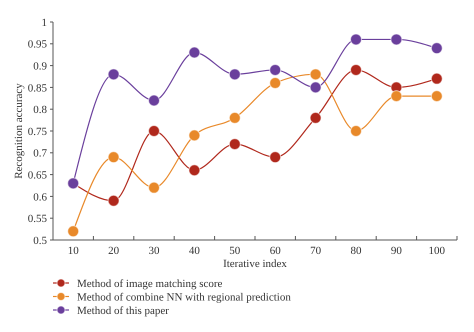 The width and height of the screenshot is (474, 332). What do you see at coordinates (40, 197) in the screenshot?
I see `y-tick-label: 0.6` at bounding box center [40, 197].